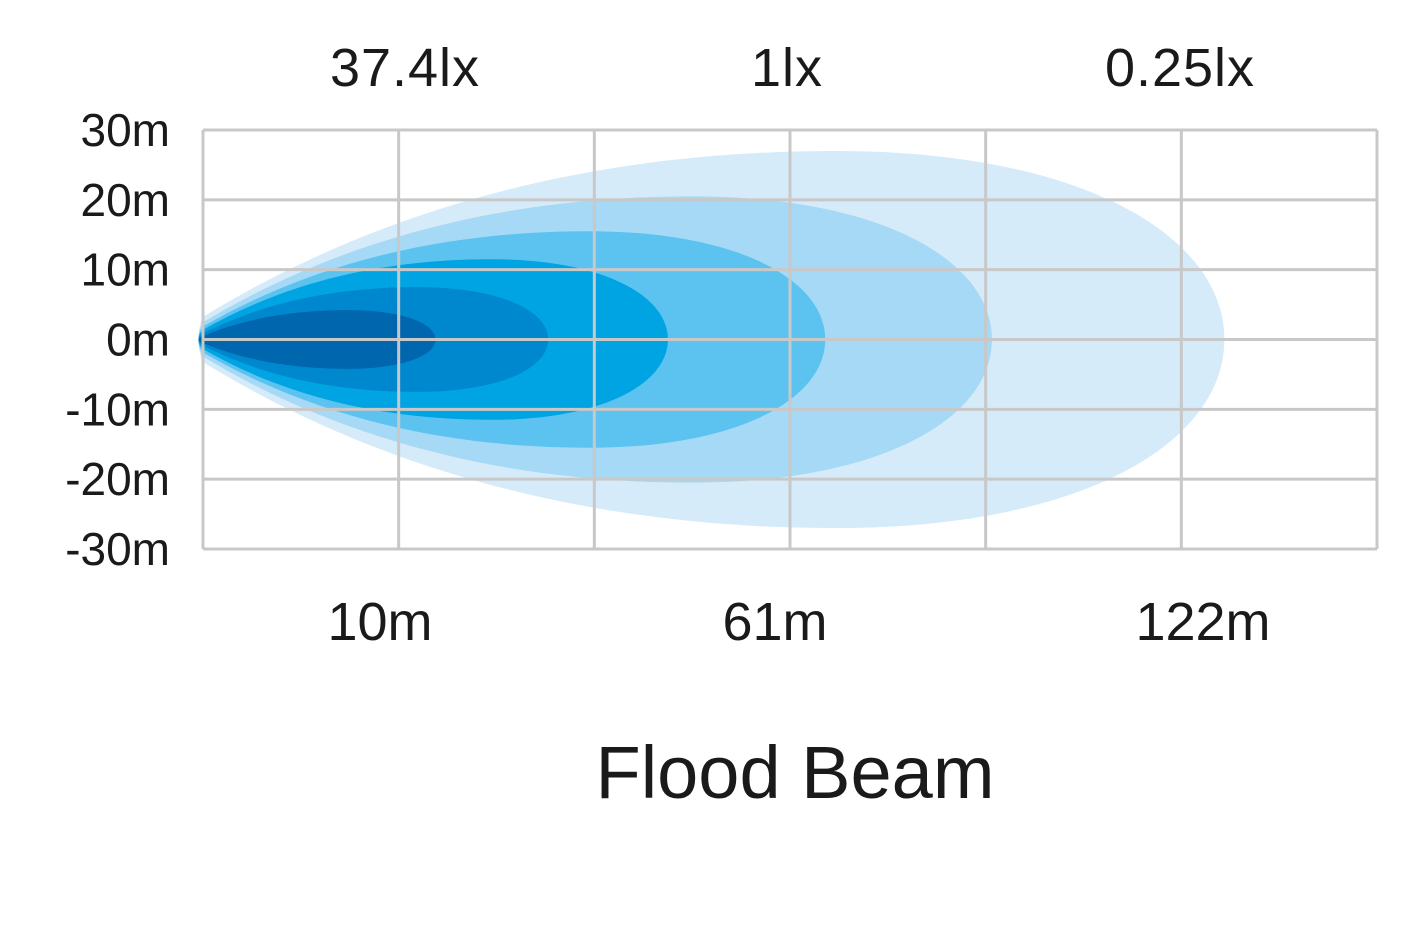 This screenshot has width=1417, height=945. I want to click on lux-labels: 37.4lx 1lx 0.25lx, so click(792, 68).